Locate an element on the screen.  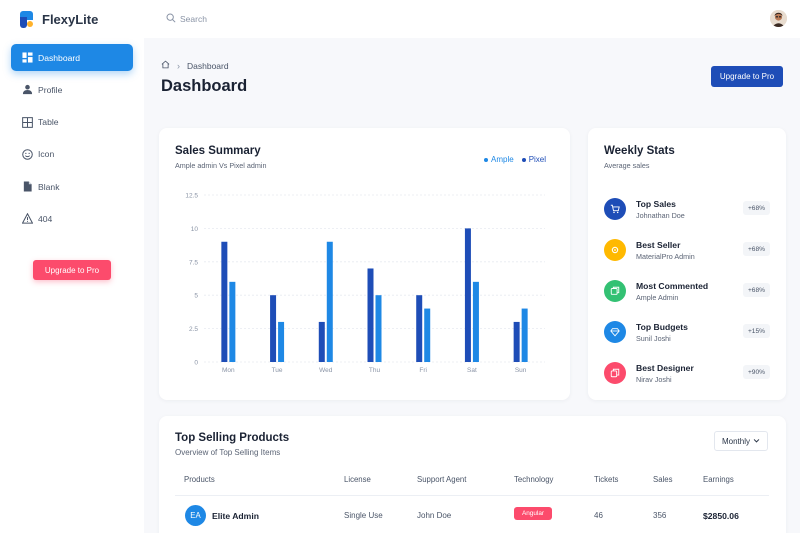
copy-icon is located at coordinates (615, 373).